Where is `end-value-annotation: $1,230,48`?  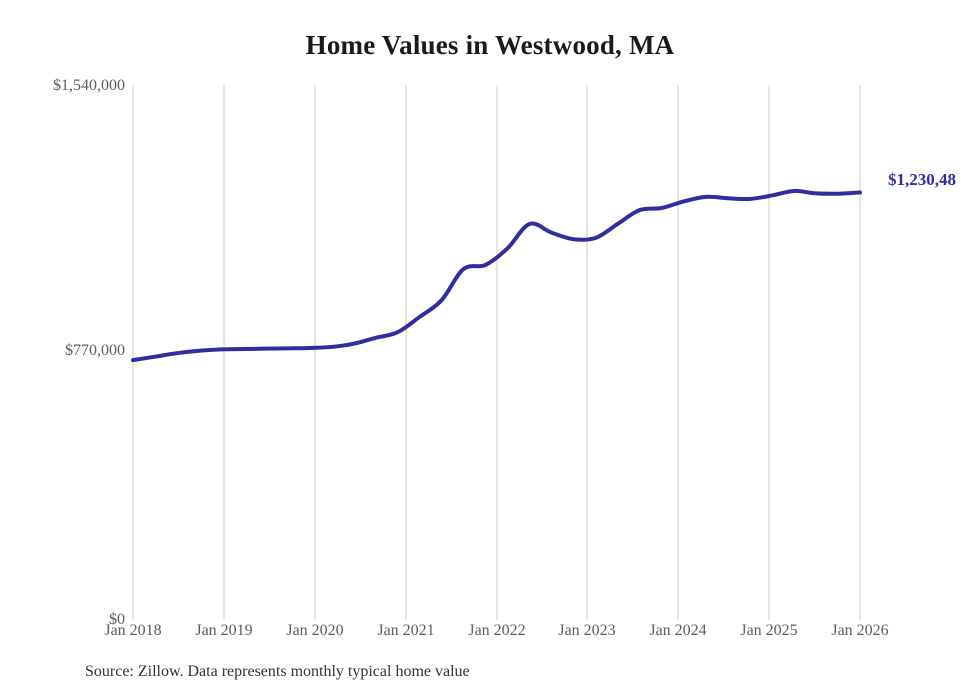
end-value-annotation: $1,230,48 is located at coordinates (922, 179).